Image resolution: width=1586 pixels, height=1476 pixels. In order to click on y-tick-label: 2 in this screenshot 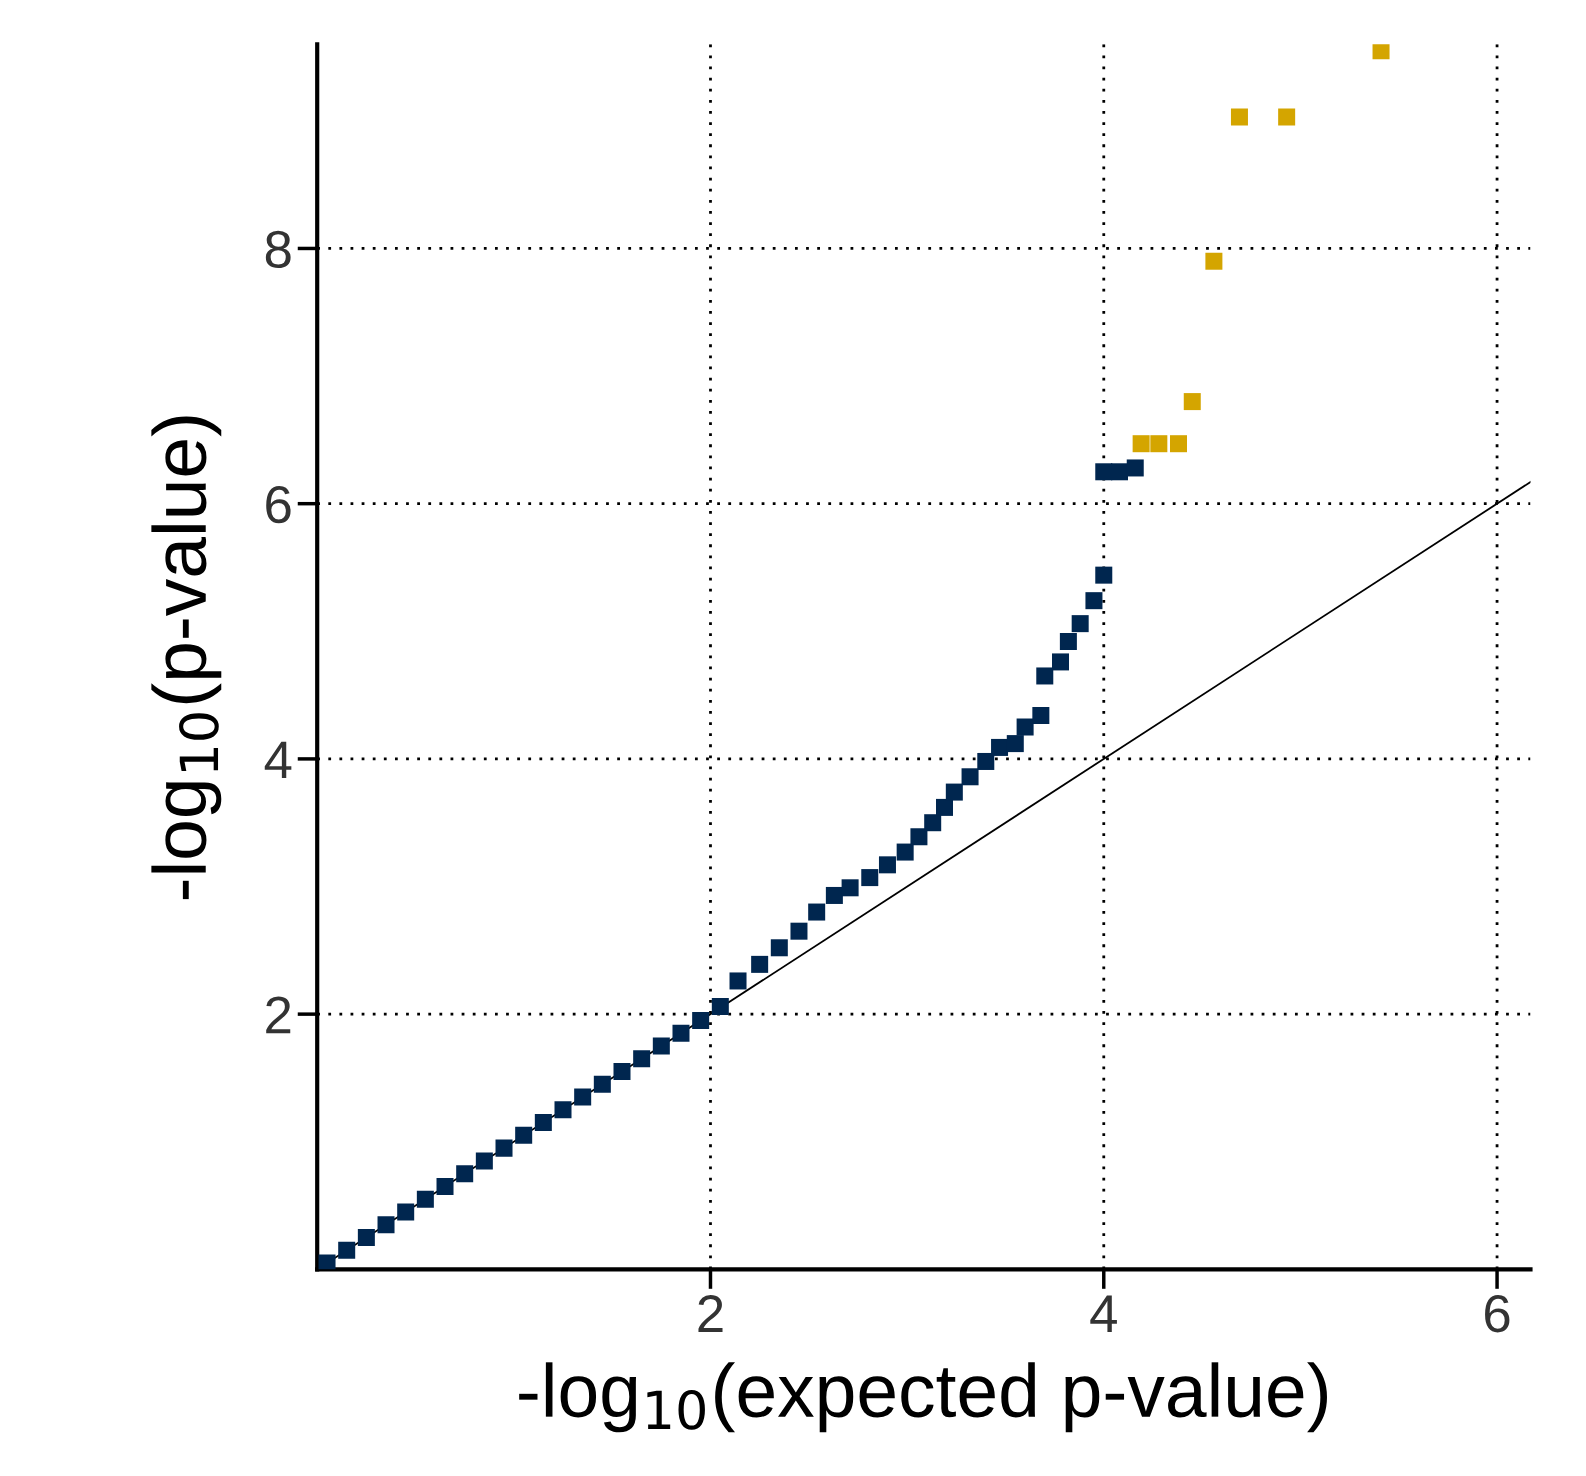, I will do `click(278, 1015)`.